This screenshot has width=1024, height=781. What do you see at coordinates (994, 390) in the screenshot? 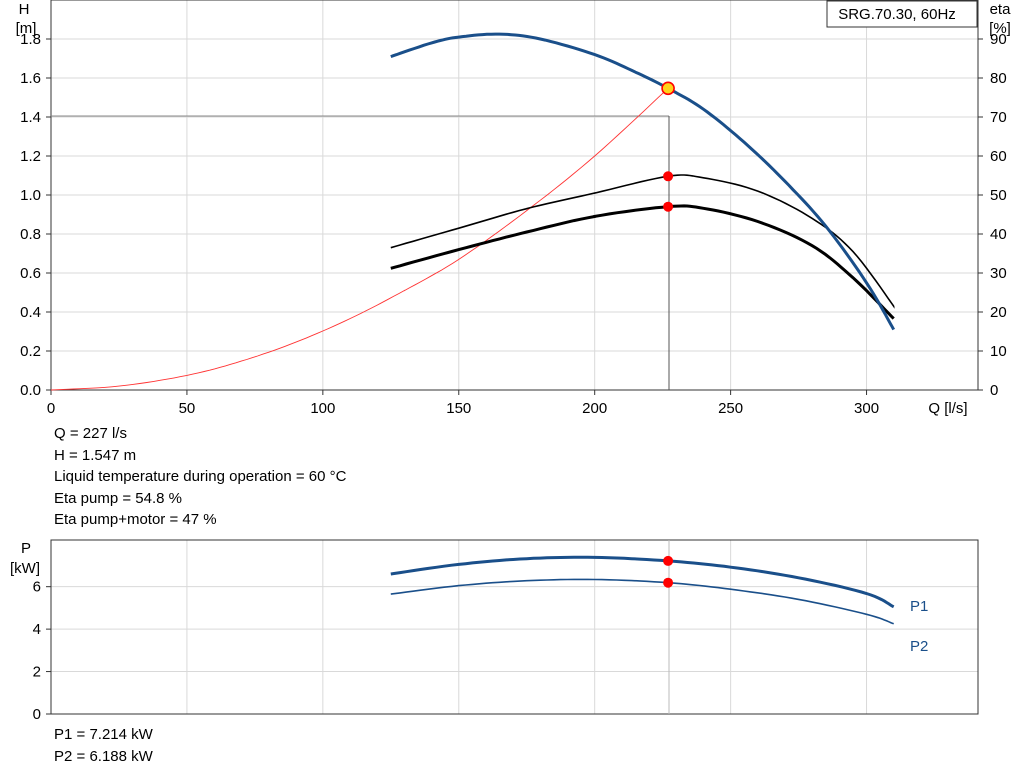
I see `eta-tick-label: 0` at bounding box center [994, 390].